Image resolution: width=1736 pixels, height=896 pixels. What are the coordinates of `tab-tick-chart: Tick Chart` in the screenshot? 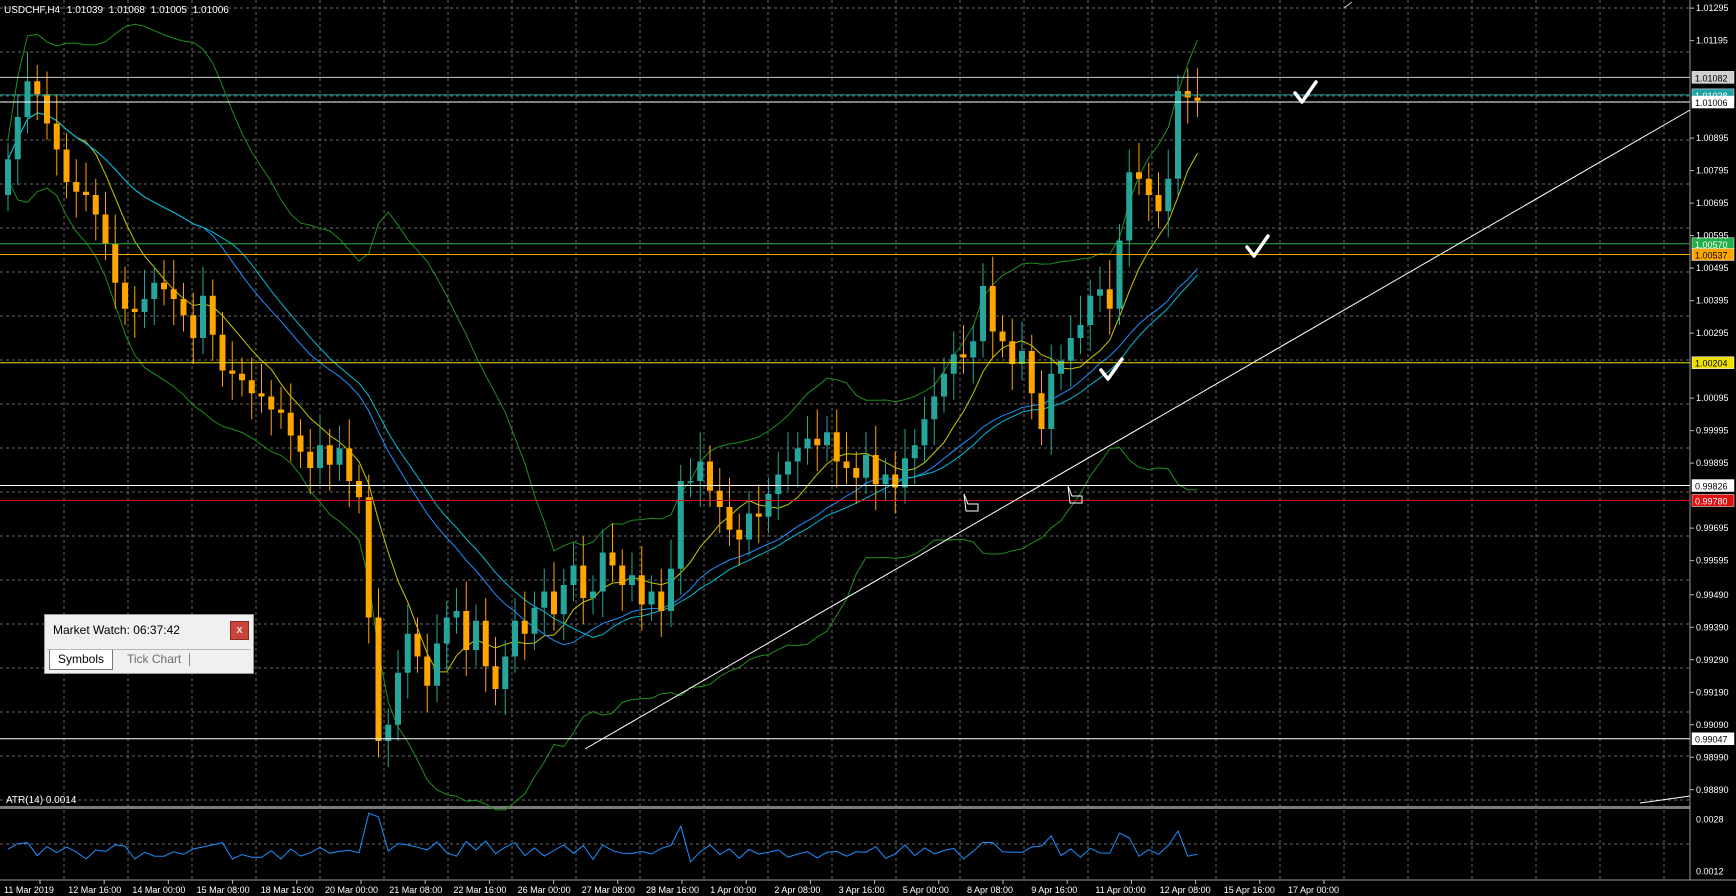 It's located at (154, 659).